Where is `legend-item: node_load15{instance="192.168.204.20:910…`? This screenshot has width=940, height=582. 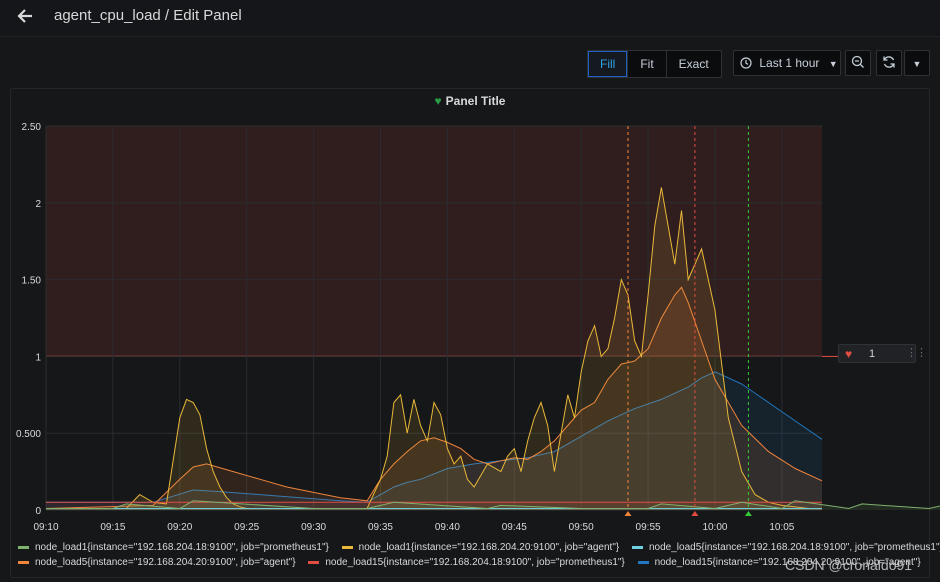
legend-item: node_load15{instance="192.168.204.20:910… is located at coordinates (779, 562).